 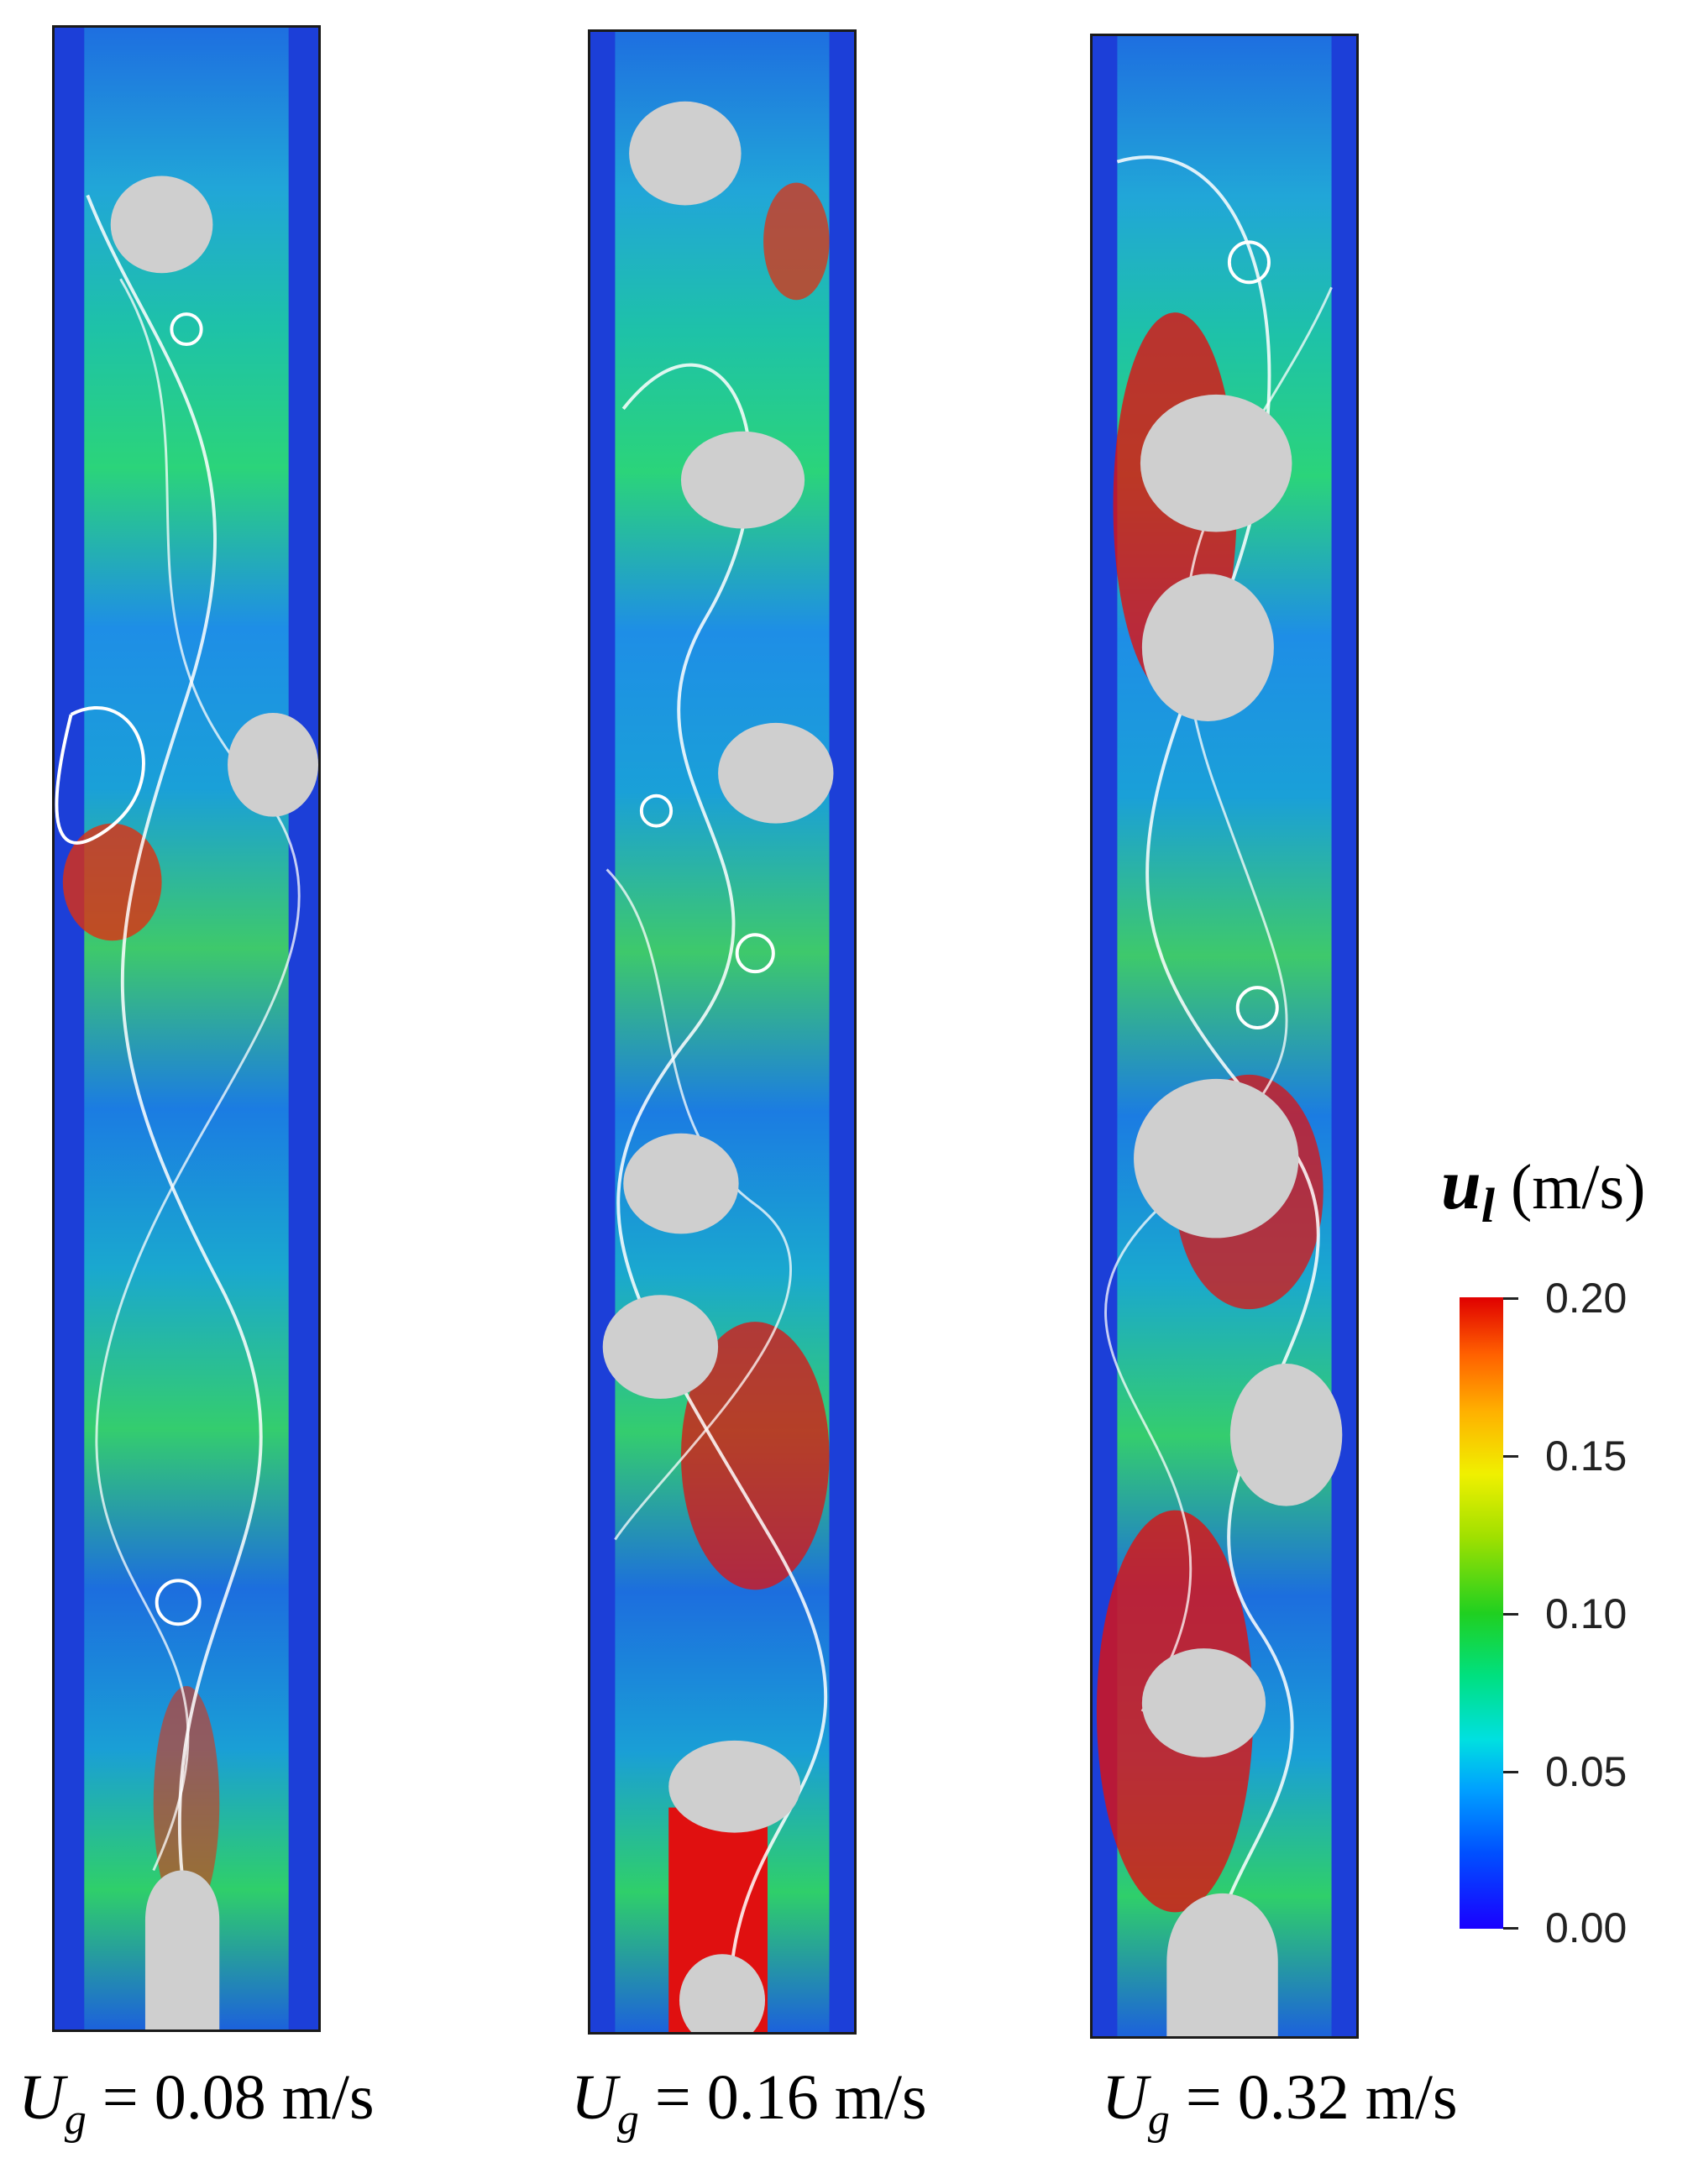 What do you see at coordinates (100, 775) in the screenshot?
I see `streamline-loop` at bounding box center [100, 775].